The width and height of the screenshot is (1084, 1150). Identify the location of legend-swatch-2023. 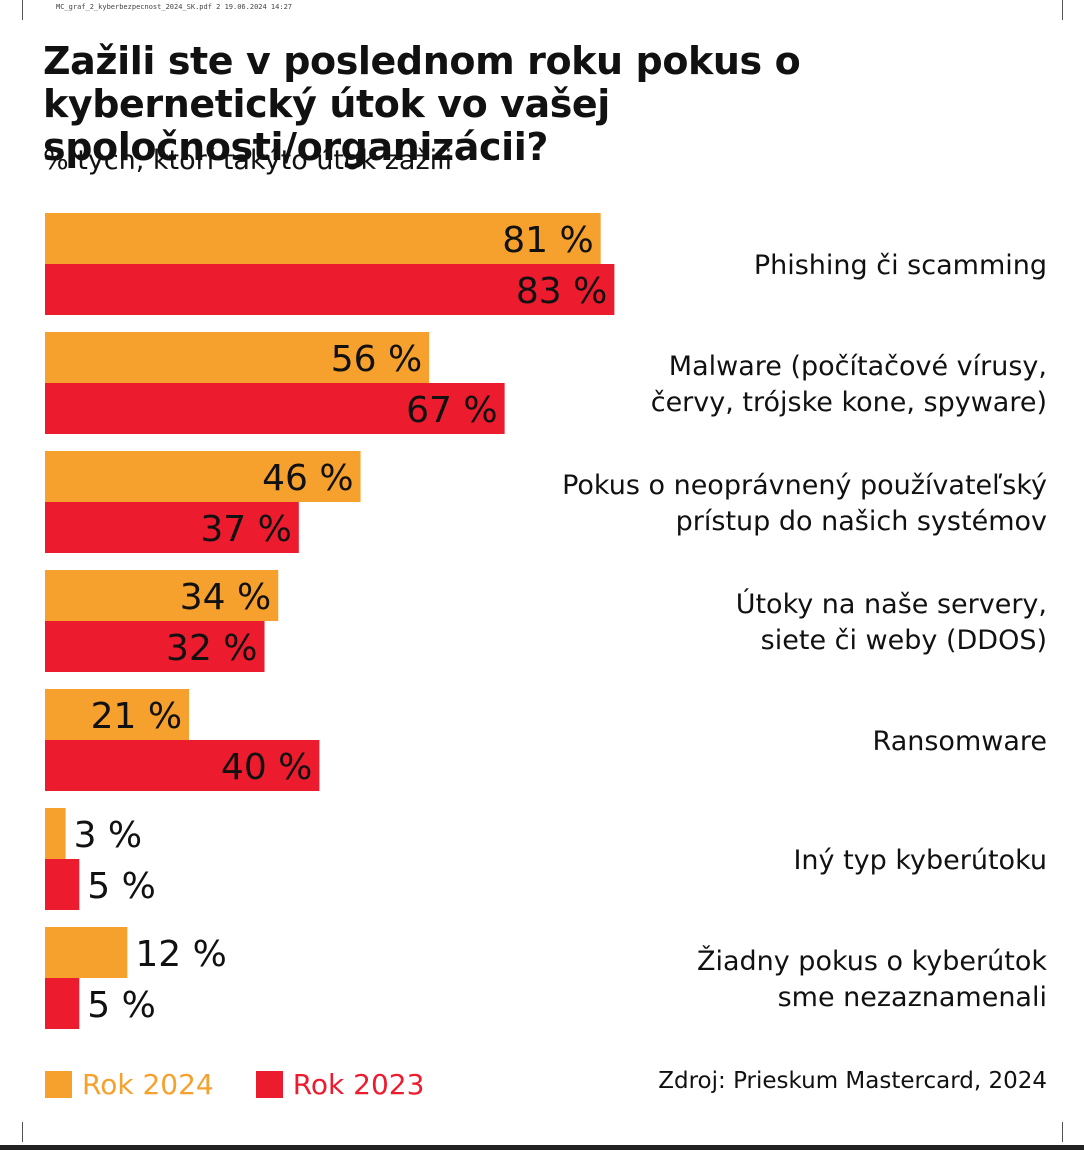
(269, 1084).